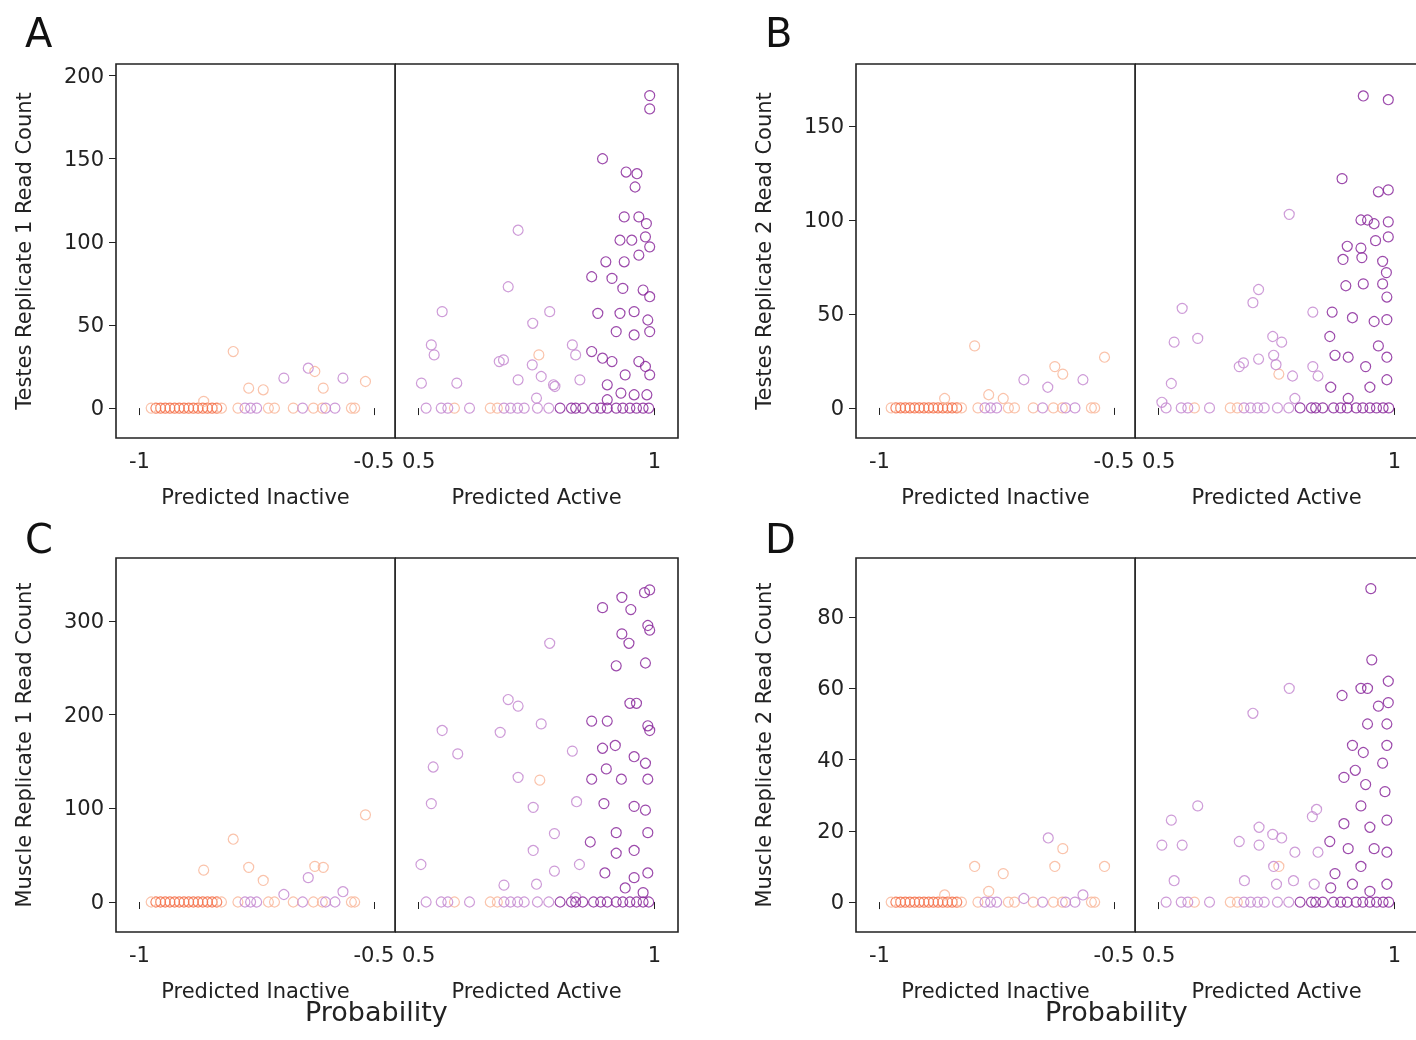 The height and width of the screenshot is (1040, 1416). What do you see at coordinates (83, 808) in the screenshot?
I see `y-tick-label: 100` at bounding box center [83, 808].